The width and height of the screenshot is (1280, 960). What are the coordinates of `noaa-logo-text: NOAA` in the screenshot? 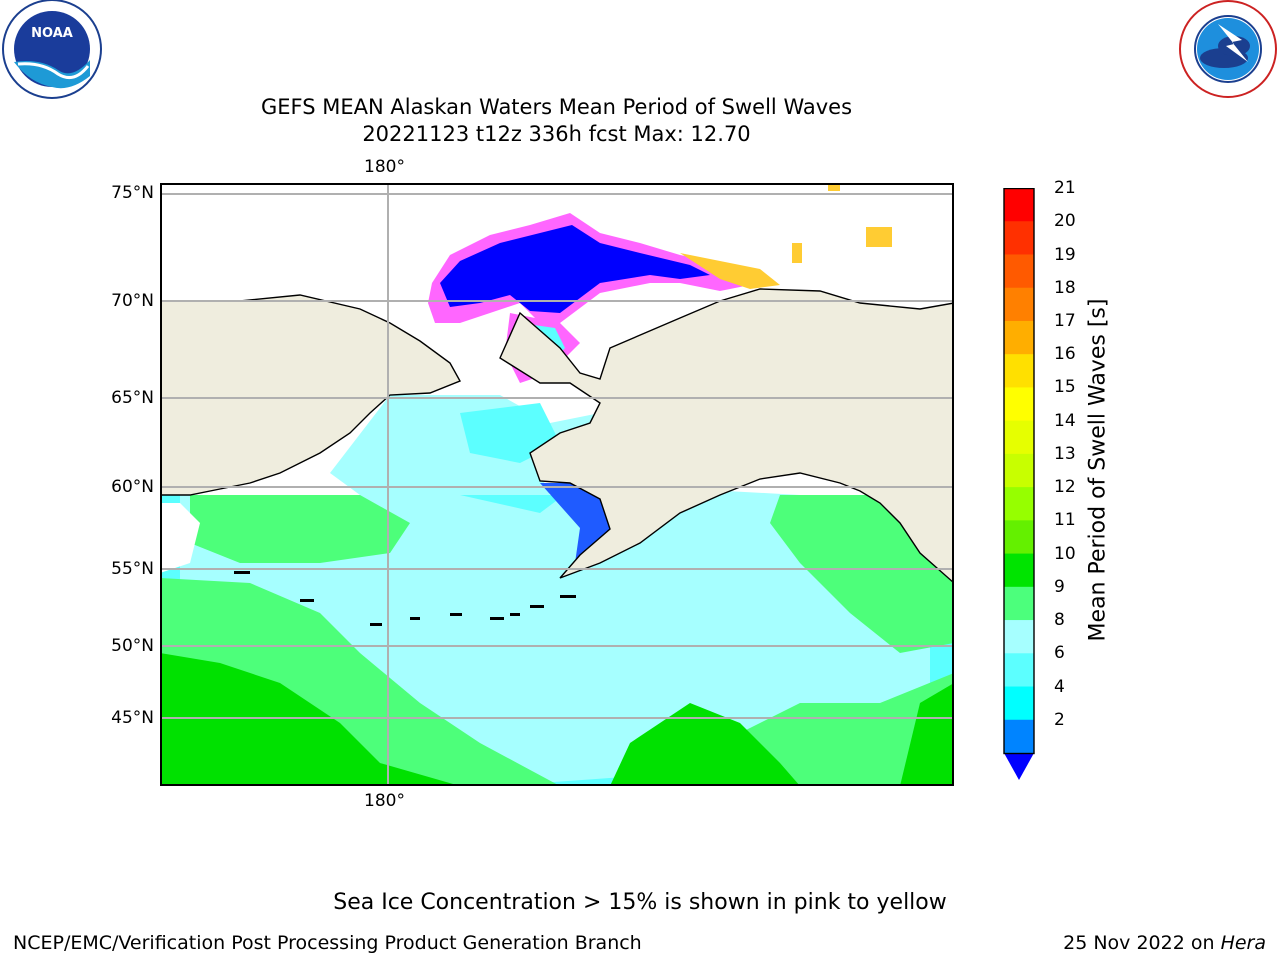 It's located at (52, 33).